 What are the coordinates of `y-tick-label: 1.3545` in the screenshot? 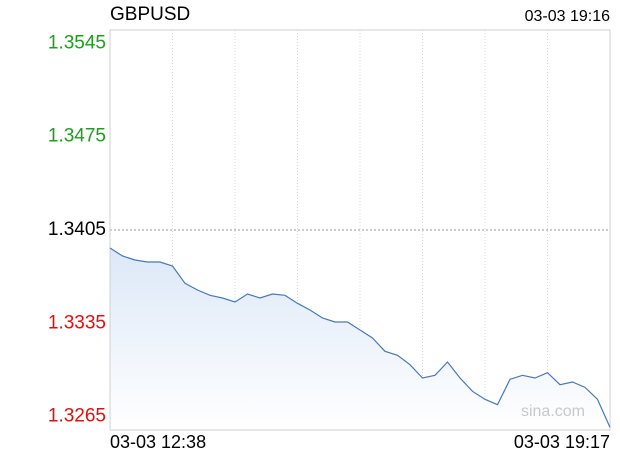 It's located at (77, 42).